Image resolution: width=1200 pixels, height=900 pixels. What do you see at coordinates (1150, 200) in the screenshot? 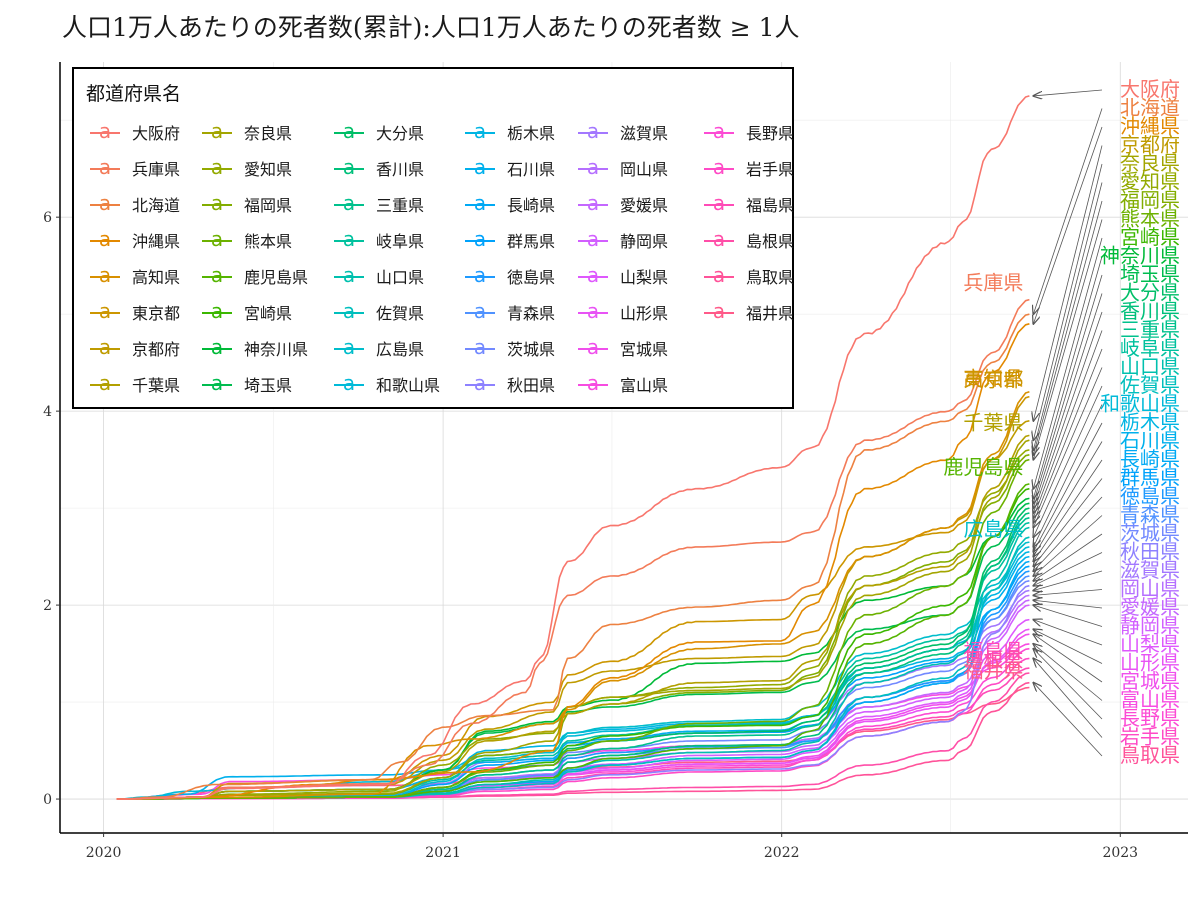
I see `series-end-label: 福岡県` at bounding box center [1150, 200].